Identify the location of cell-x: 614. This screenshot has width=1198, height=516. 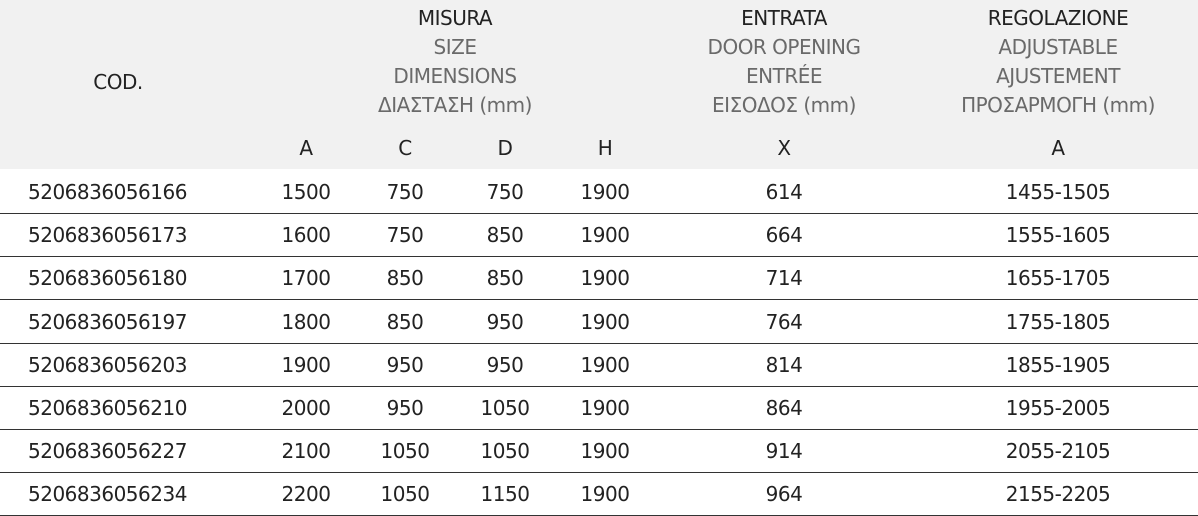
(784, 192).